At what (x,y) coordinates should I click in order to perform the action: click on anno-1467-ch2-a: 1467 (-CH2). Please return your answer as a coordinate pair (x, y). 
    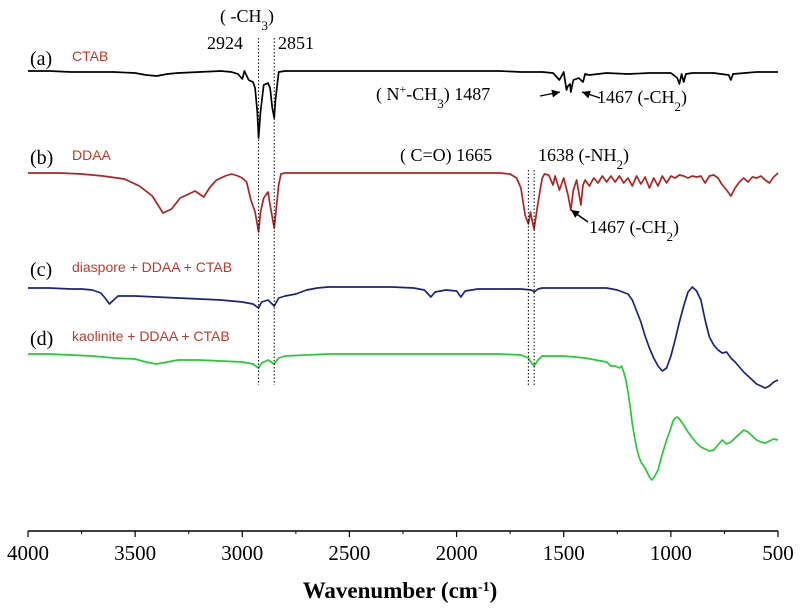
    Looking at the image, I should click on (642, 100).